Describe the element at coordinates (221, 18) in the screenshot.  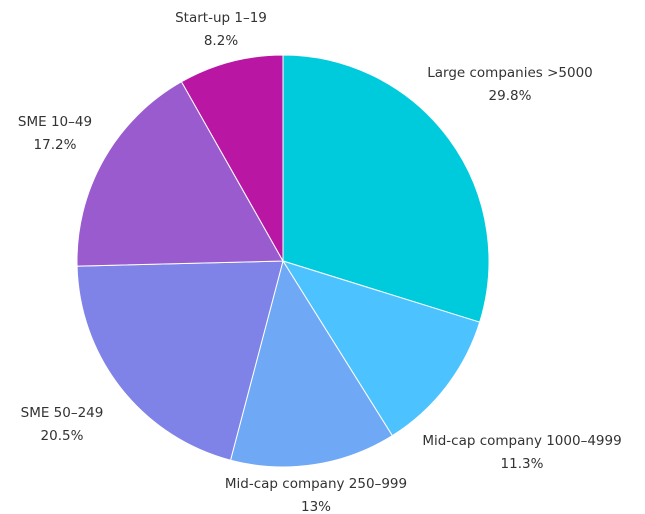
I see `slice-label: Start-up 1–19` at that location.